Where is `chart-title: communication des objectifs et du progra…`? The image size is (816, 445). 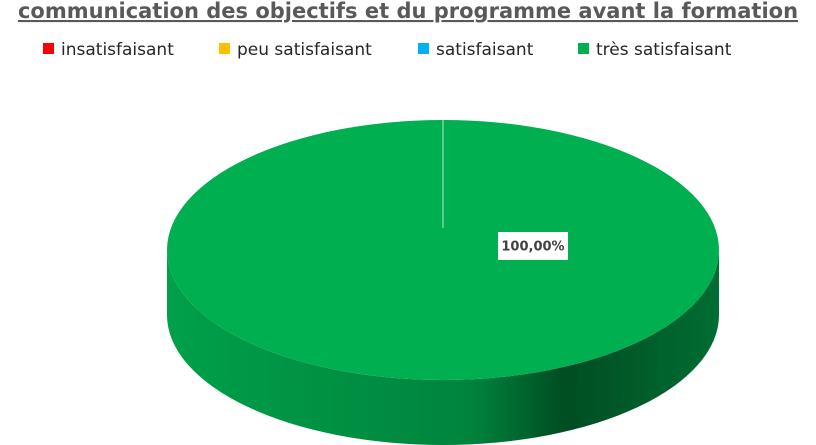
chart-title: communication des objectifs et du progra… is located at coordinates (408, 11).